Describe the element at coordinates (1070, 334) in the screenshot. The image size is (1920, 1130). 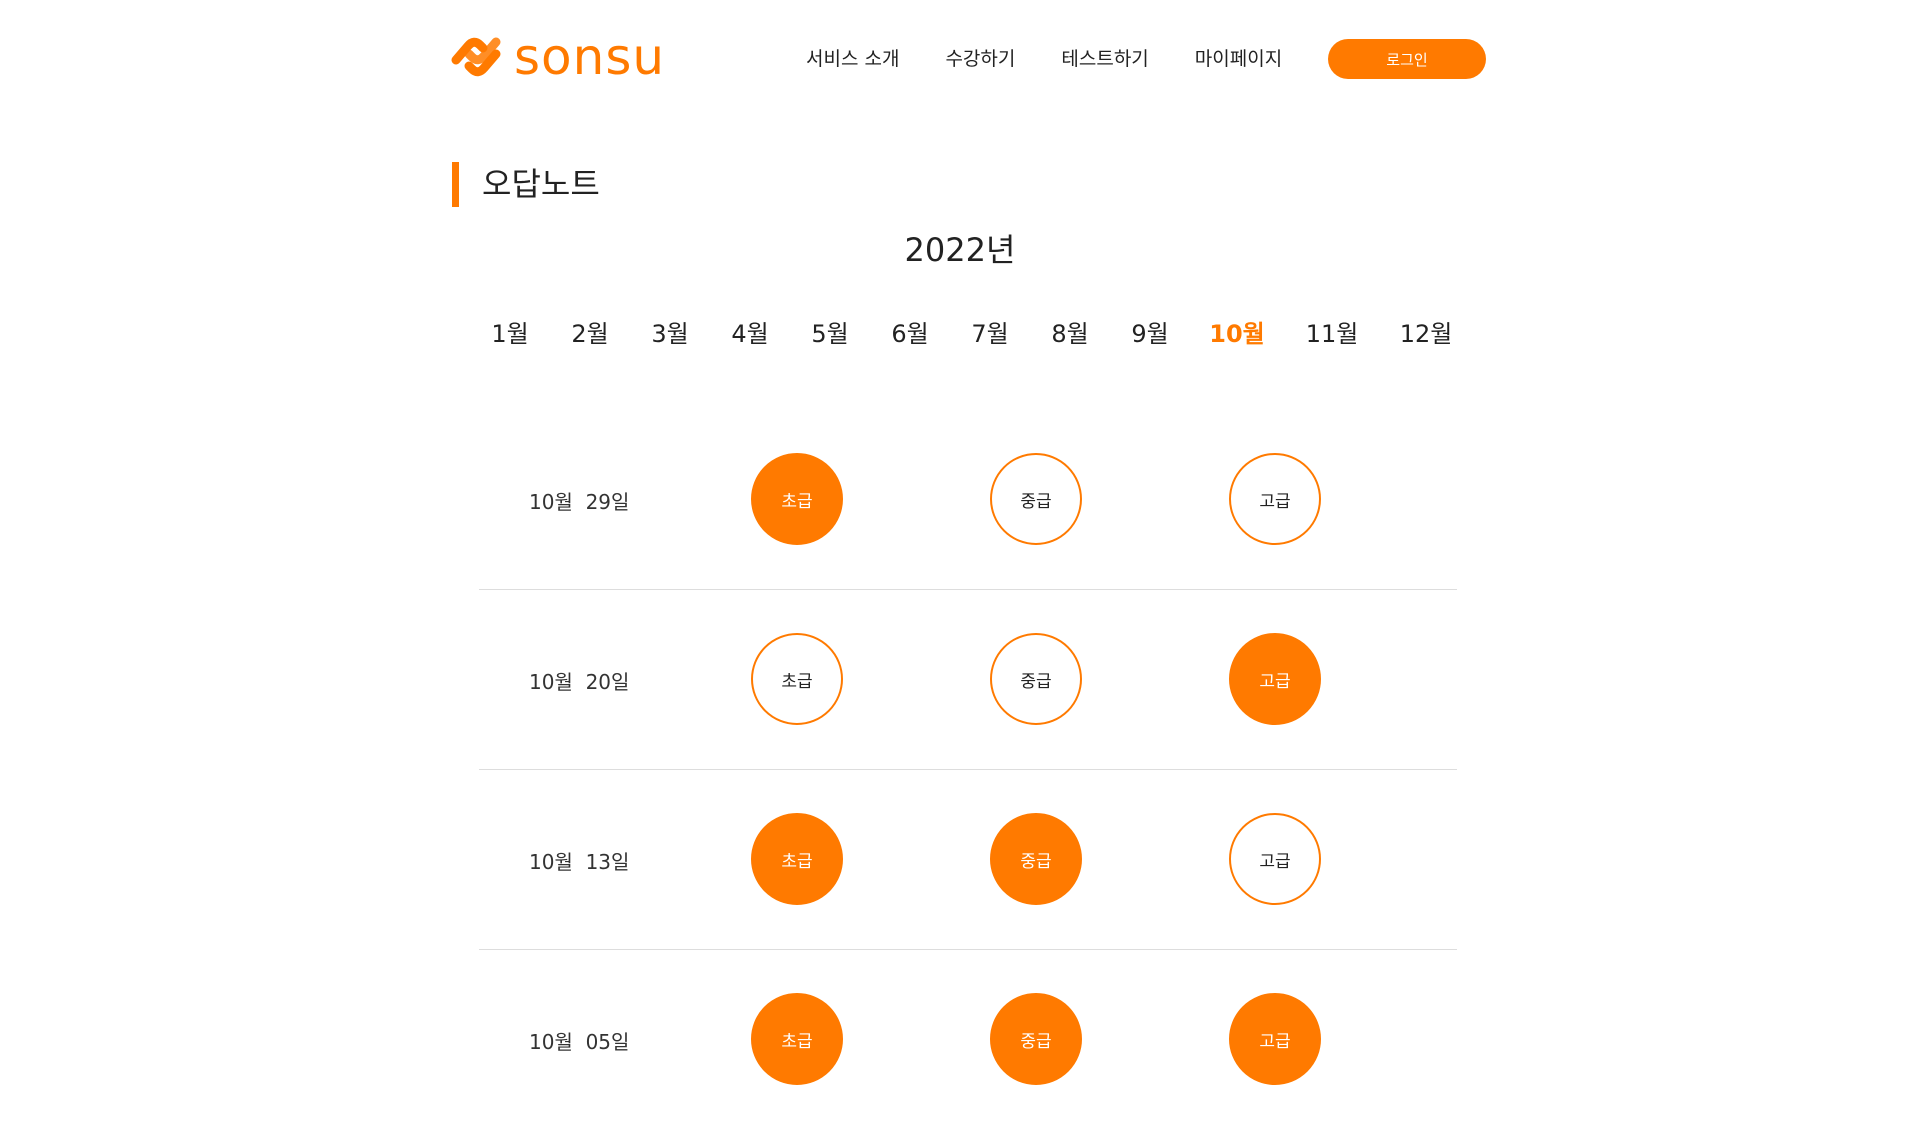
I see `month-8: 8월` at that location.